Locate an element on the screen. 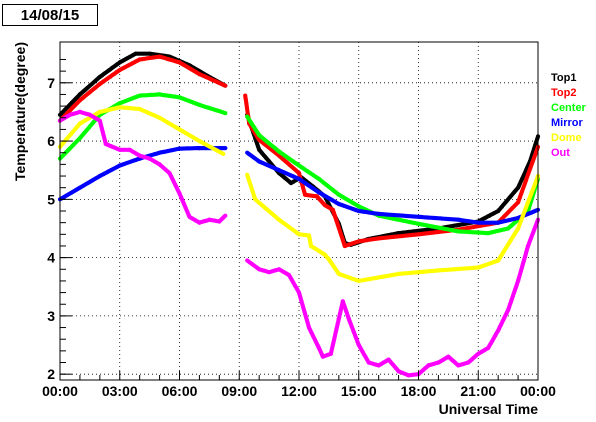  legend-entry-top1: Top1 is located at coordinates (563, 78).